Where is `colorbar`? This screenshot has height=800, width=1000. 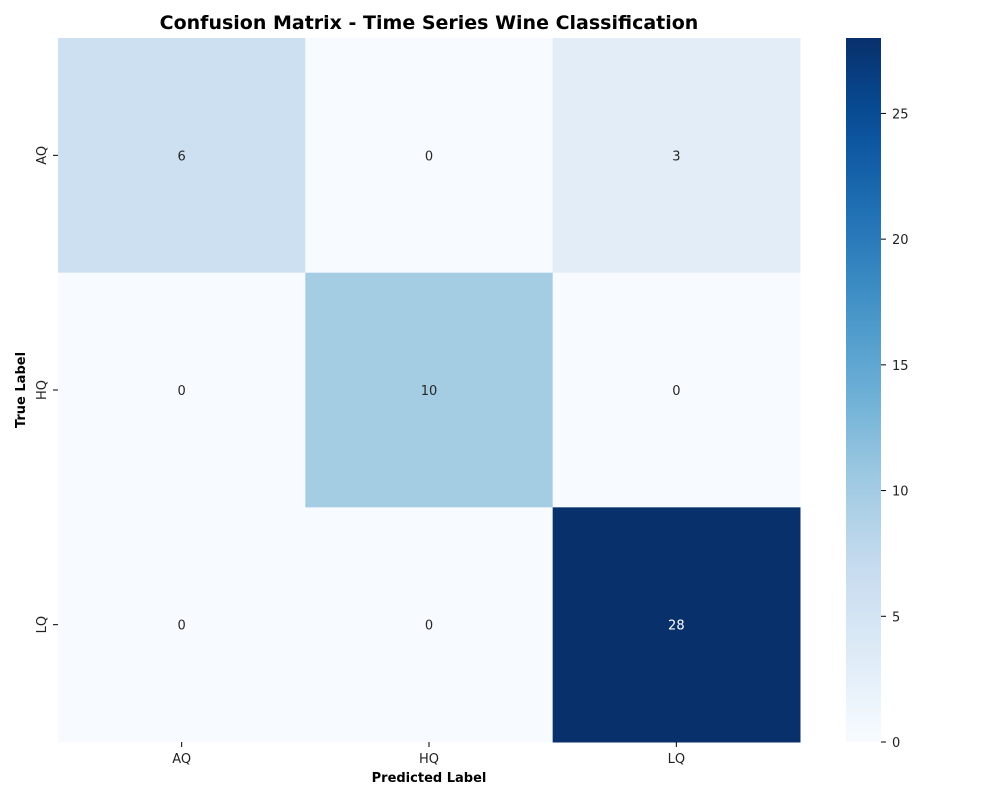 colorbar is located at coordinates (863, 390).